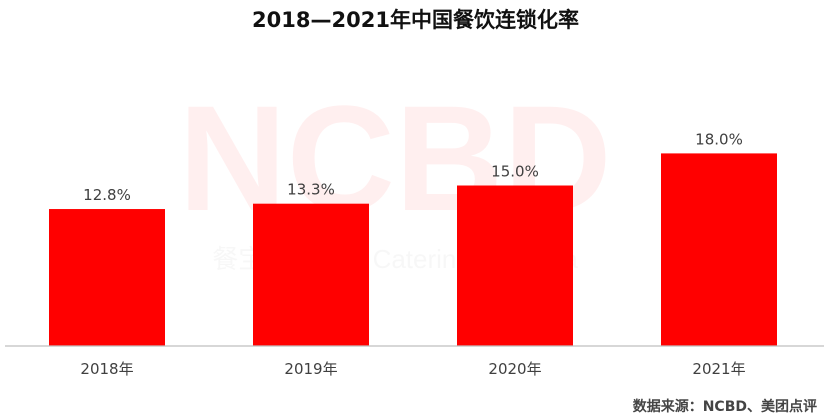 The height and width of the screenshot is (420, 831). What do you see at coordinates (310, 369) in the screenshot?
I see `x-tick-label-1: 2019年` at bounding box center [310, 369].